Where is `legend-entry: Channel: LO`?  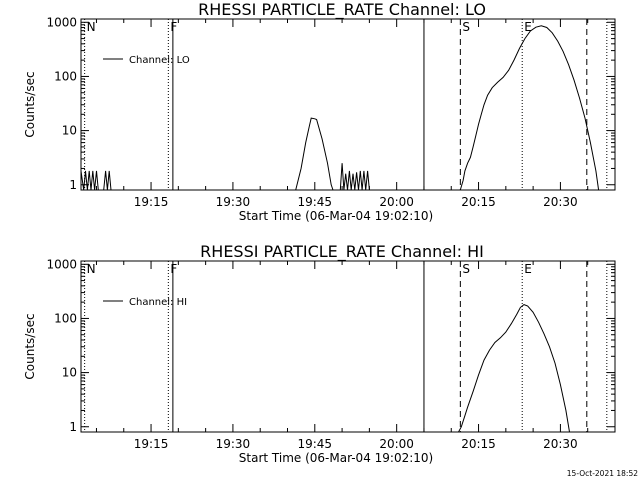
legend-entry: Channel: LO is located at coordinates (159, 60).